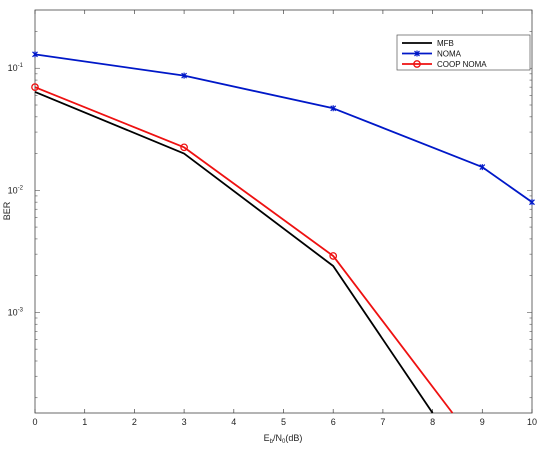 Image resolution: width=550 pixels, height=450 pixels. I want to click on x-tick-label: 10, so click(532, 422).